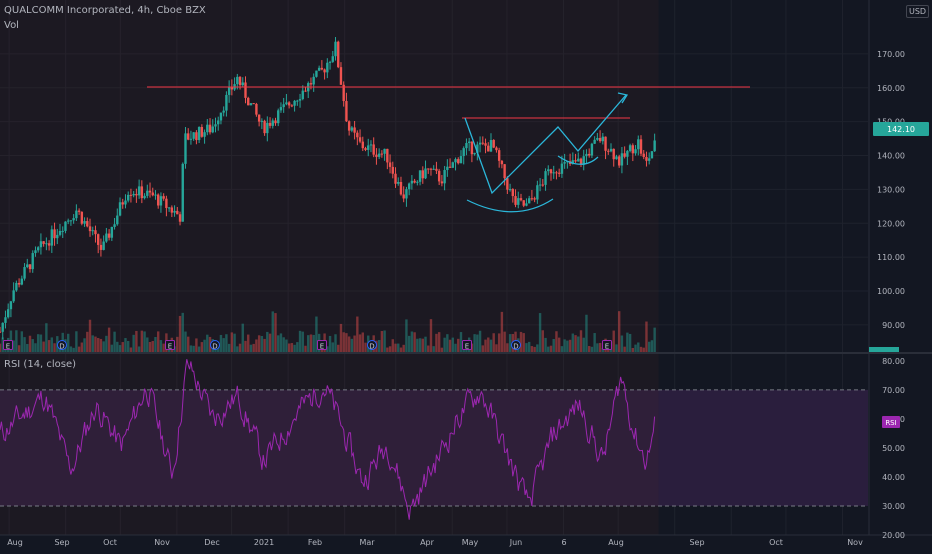 Image resolution: width=932 pixels, height=554 pixels. What do you see at coordinates (15, 542) in the screenshot?
I see `time-tick-label: Aug` at bounding box center [15, 542].